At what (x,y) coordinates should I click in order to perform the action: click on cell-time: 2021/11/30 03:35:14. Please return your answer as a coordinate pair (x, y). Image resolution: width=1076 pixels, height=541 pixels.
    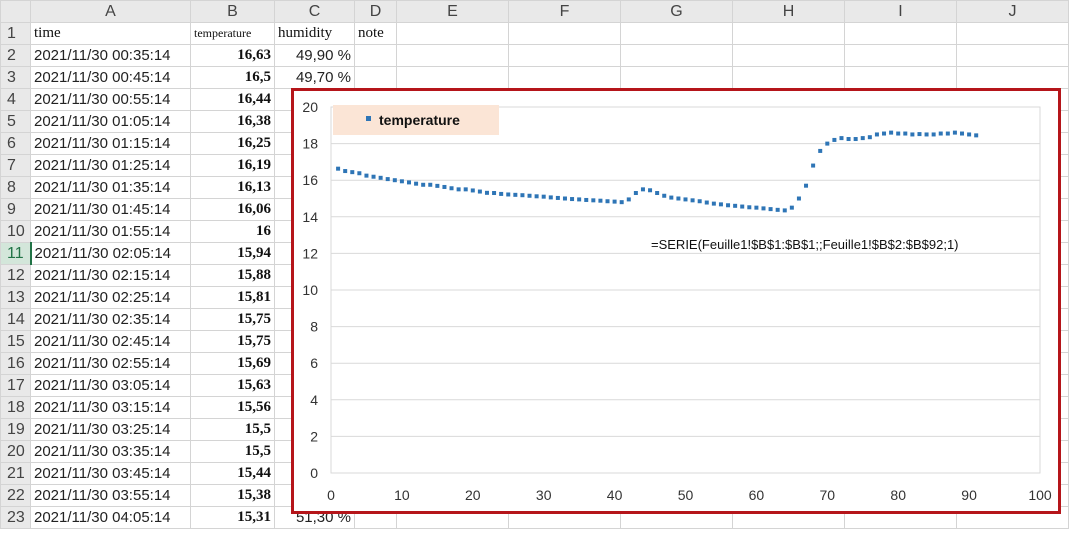
    Looking at the image, I should click on (110, 451).